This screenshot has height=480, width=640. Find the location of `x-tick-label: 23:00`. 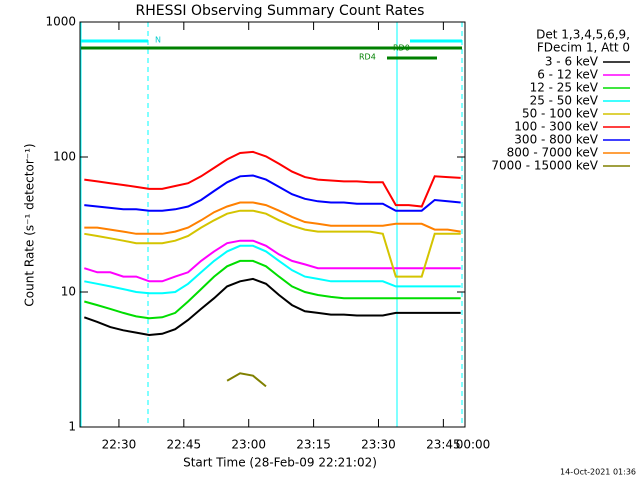

x-tick-label: 23:00 is located at coordinates (248, 445).